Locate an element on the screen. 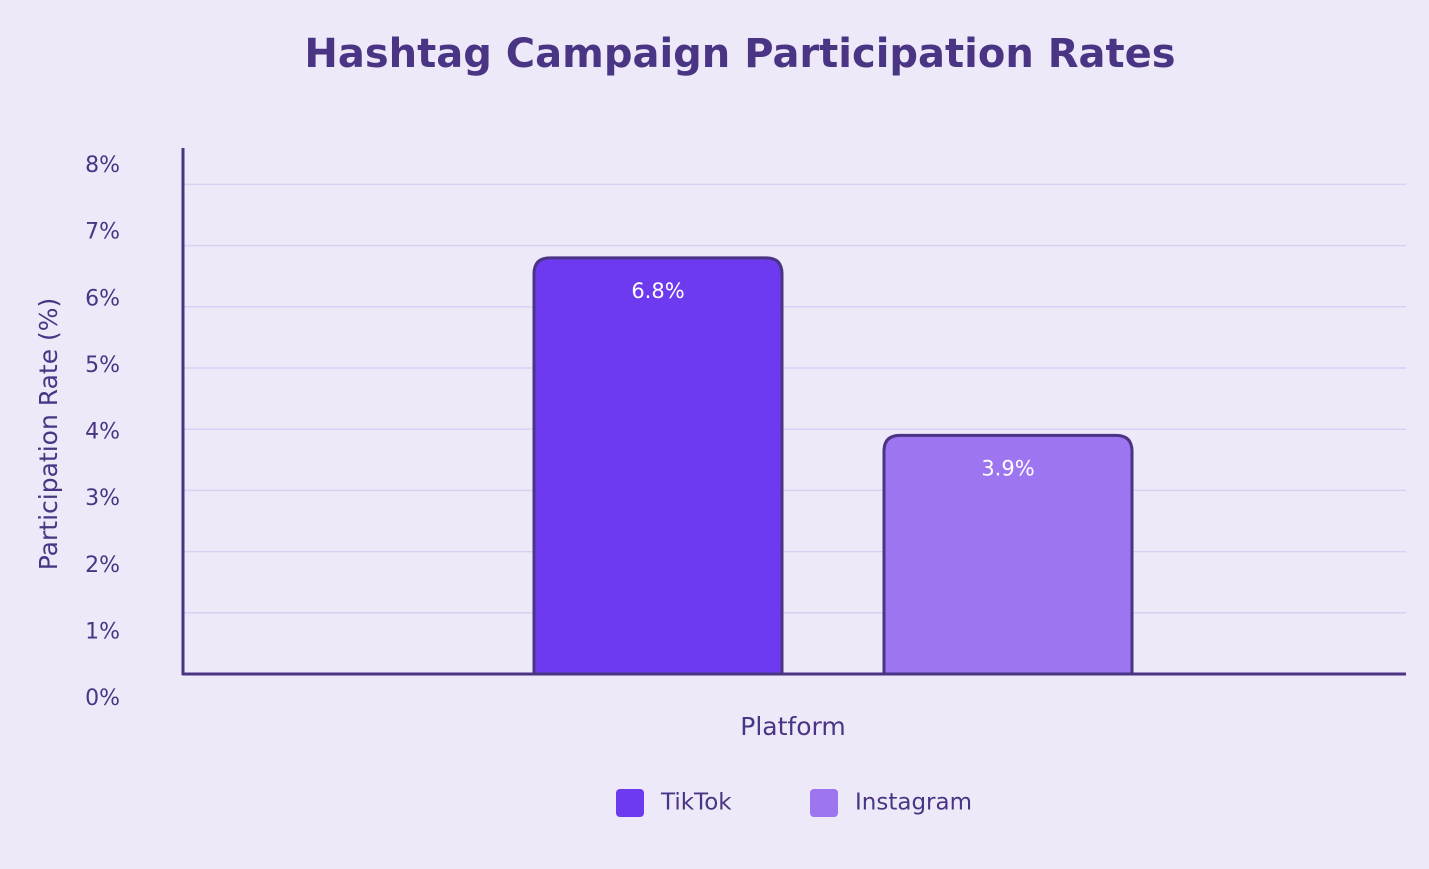 The image size is (1429, 869). y-tick-label: 2% is located at coordinates (102, 565).